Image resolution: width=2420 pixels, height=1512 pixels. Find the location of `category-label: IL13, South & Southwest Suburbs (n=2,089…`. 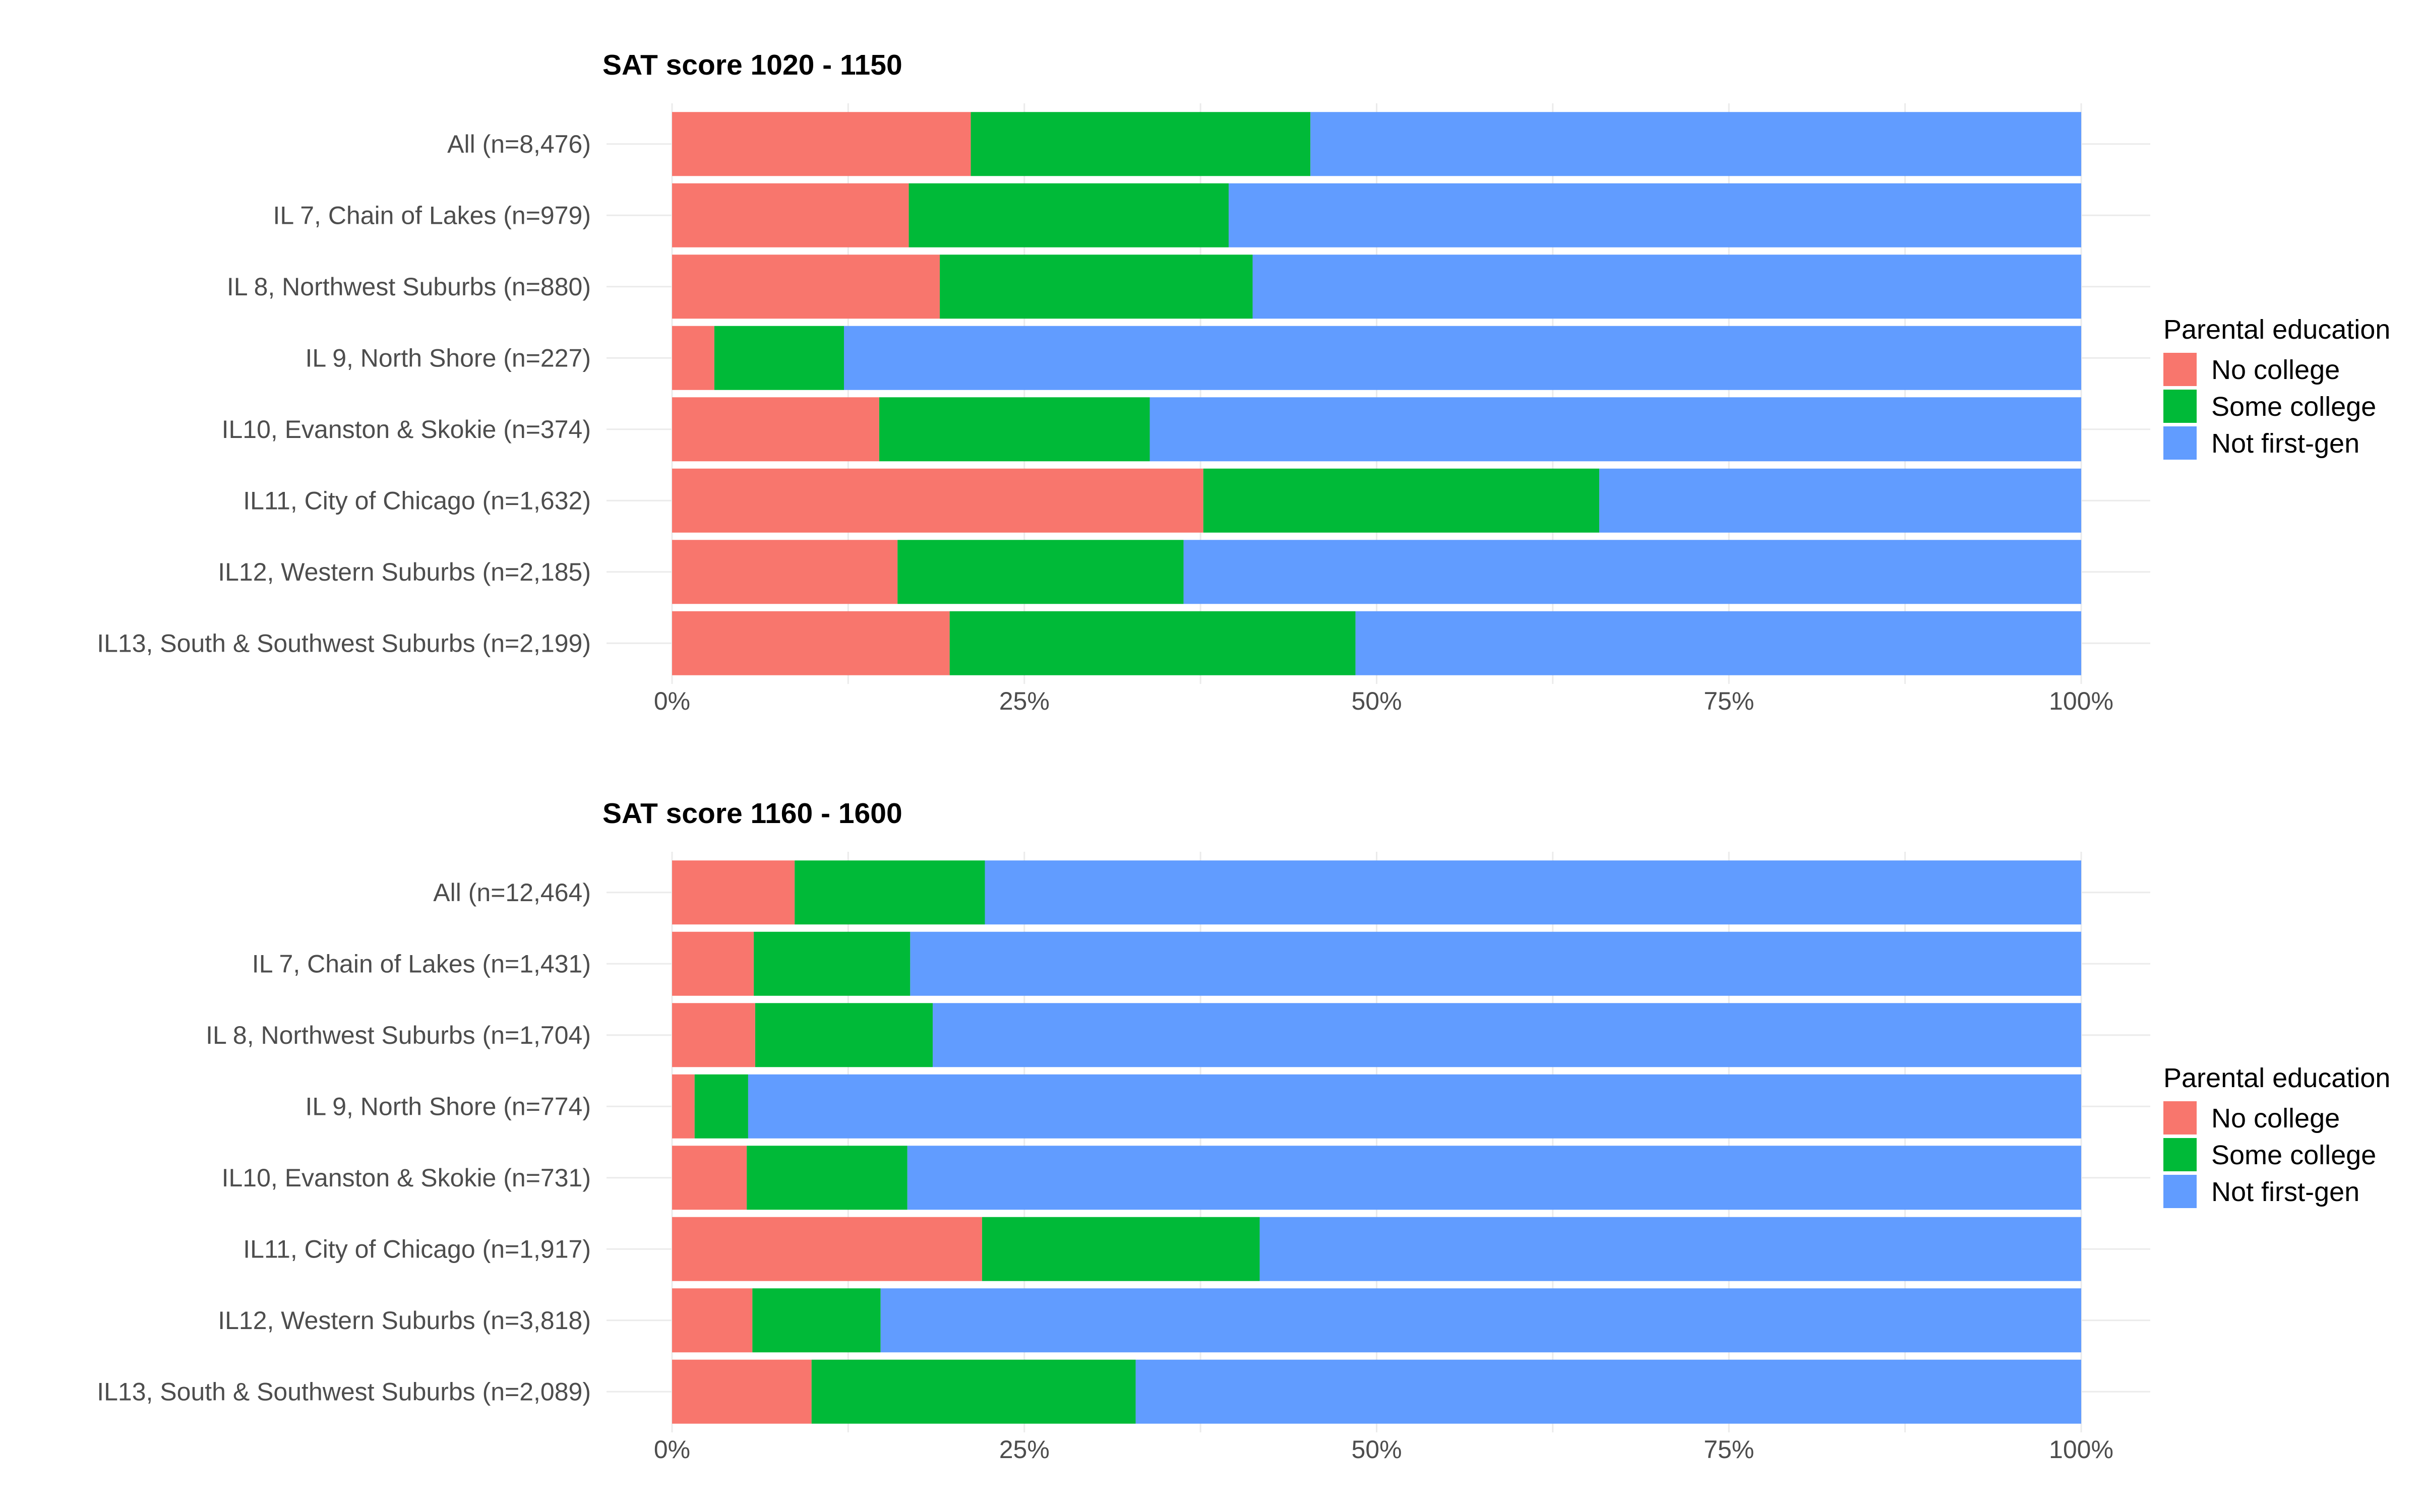

category-label: IL13, South & Southwest Suburbs (n=2,089… is located at coordinates (344, 1391).